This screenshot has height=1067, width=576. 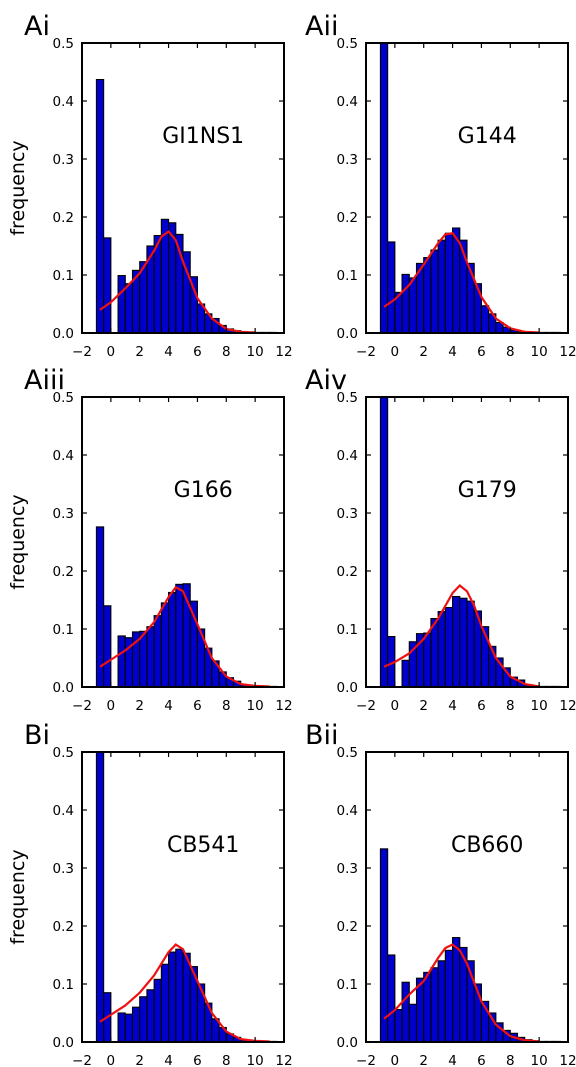 I want to click on panel-label: Bii, so click(x=322, y=735).